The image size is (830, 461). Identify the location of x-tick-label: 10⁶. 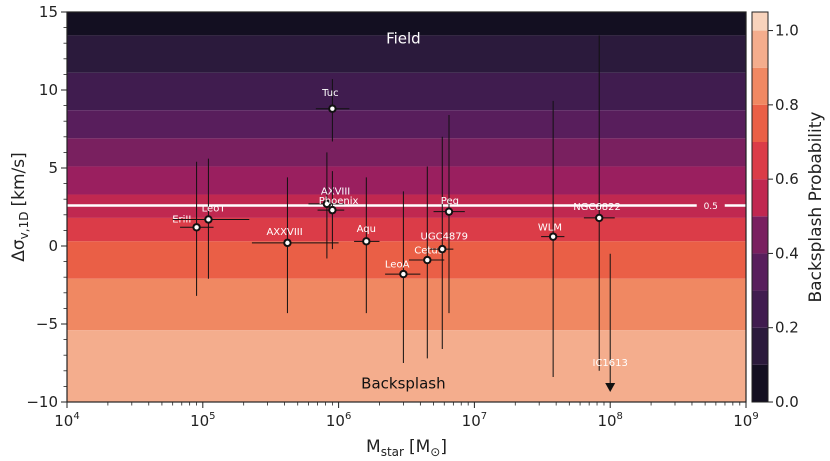
(338, 420).